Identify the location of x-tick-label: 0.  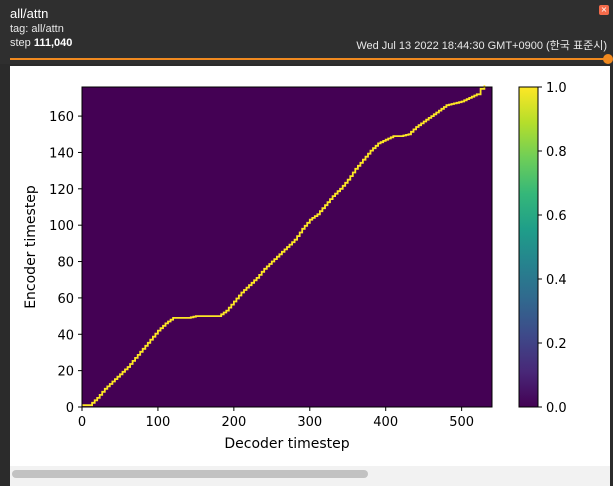
(82, 422).